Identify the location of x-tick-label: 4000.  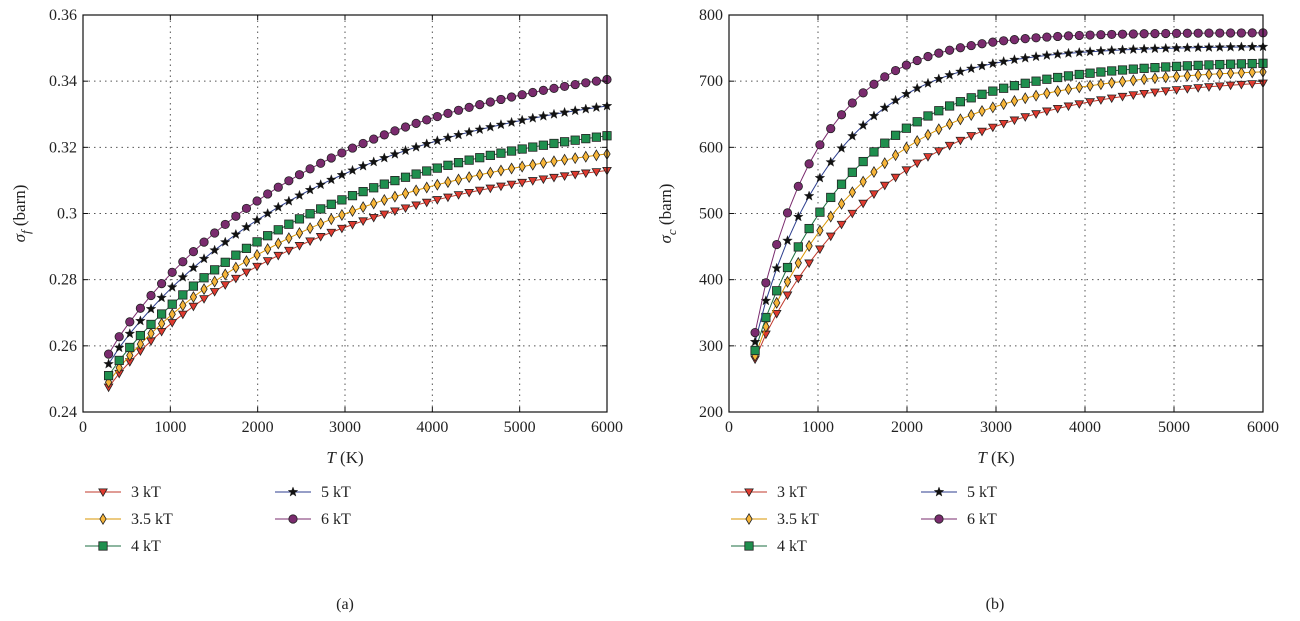
(1085, 427).